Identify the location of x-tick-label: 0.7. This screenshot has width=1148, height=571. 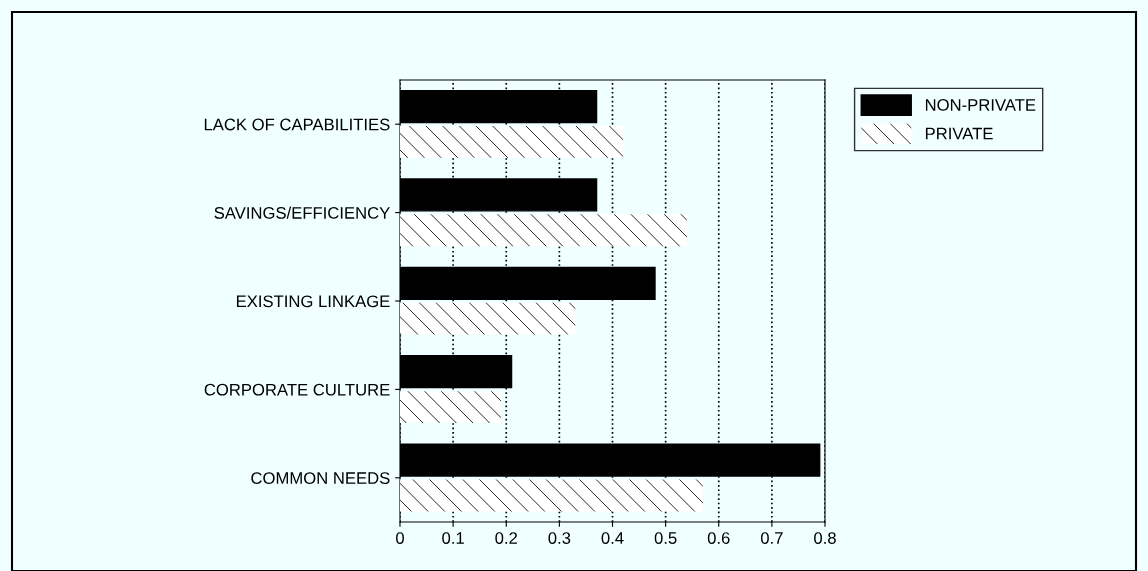
(771, 538).